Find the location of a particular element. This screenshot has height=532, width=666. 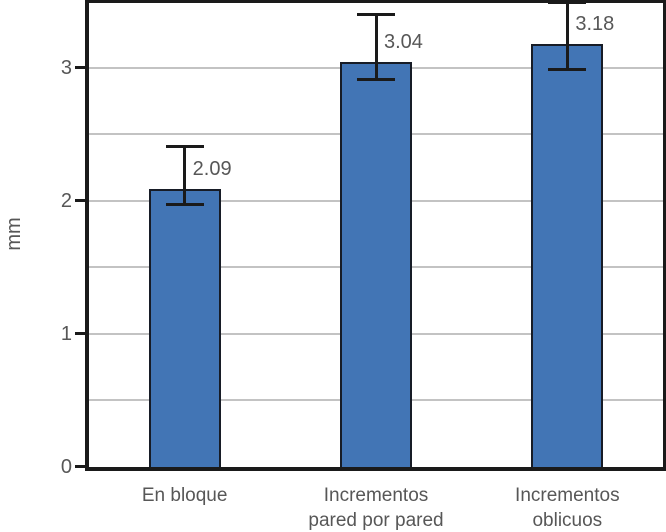

bar-value-label: 3.18 is located at coordinates (595, 23).